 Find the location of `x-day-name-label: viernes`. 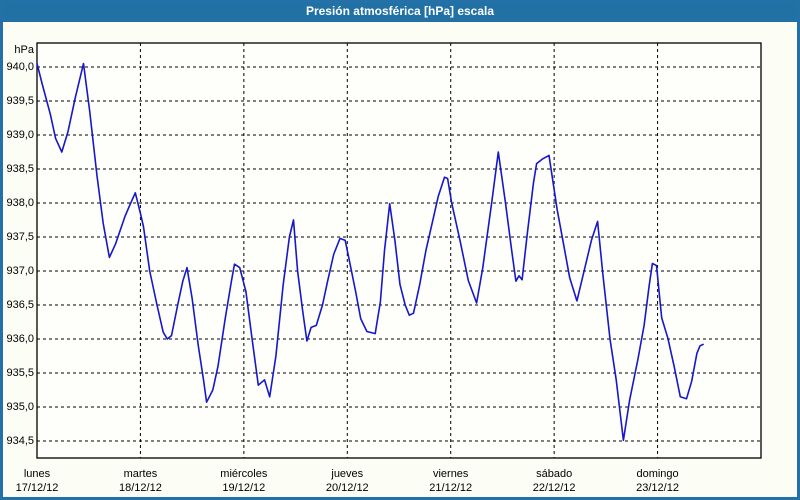

x-day-name-label: viernes is located at coordinates (450, 474).